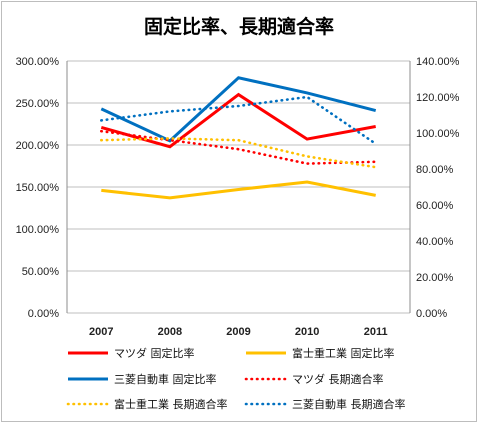 The height and width of the screenshot is (426, 480). I want to click on x-tick-label: 2008, so click(170, 332).